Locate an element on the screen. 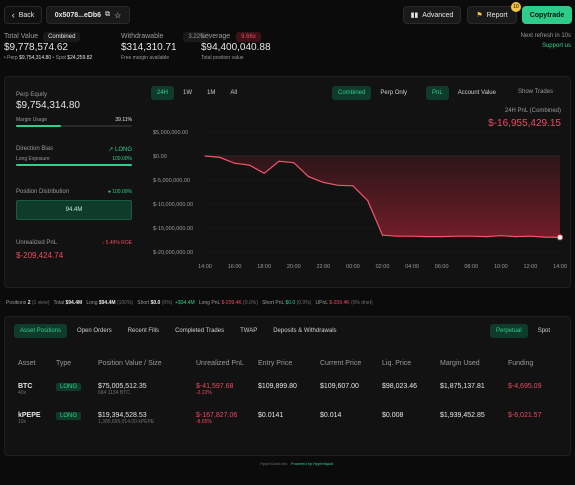 The height and width of the screenshot is (485, 575). show-trades-toggle: Show Trades is located at coordinates (536, 92).